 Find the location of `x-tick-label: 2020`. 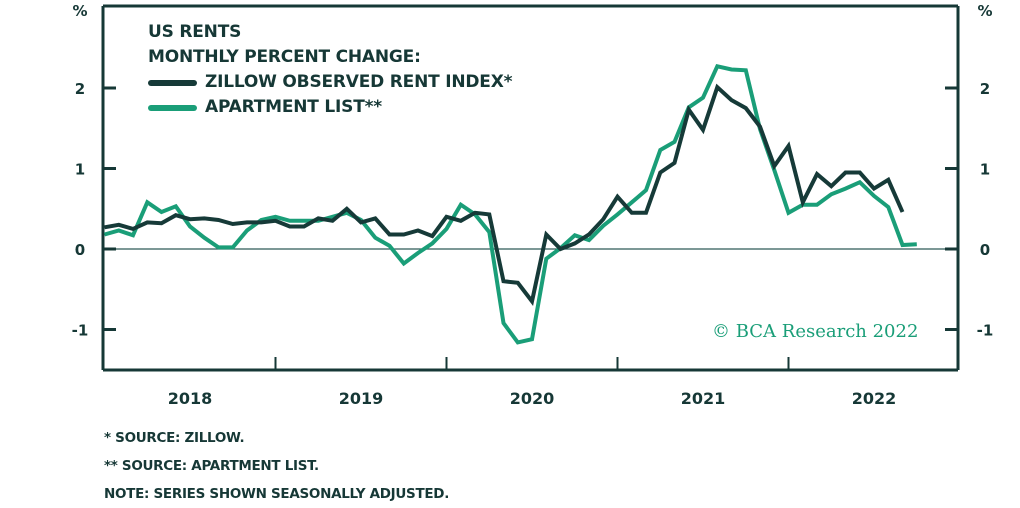

x-tick-label: 2020 is located at coordinates (532, 398).